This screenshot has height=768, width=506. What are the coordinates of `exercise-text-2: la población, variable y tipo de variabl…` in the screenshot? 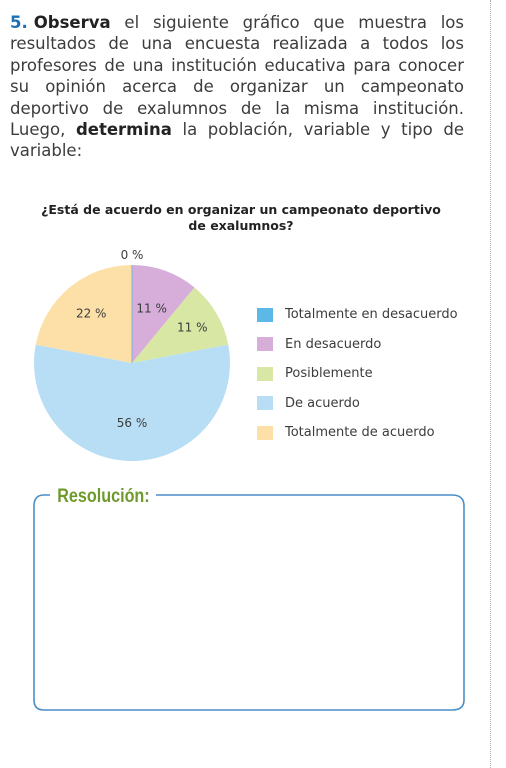 It's located at (237, 140).